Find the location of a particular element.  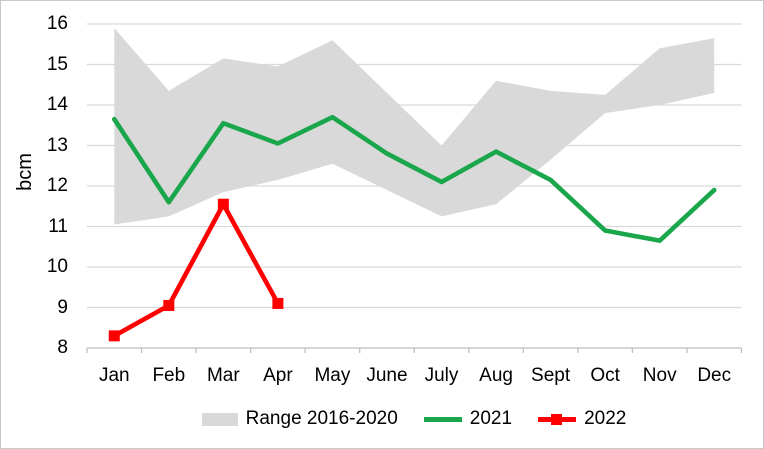

x-tick-label: July is located at coordinates (441, 375).